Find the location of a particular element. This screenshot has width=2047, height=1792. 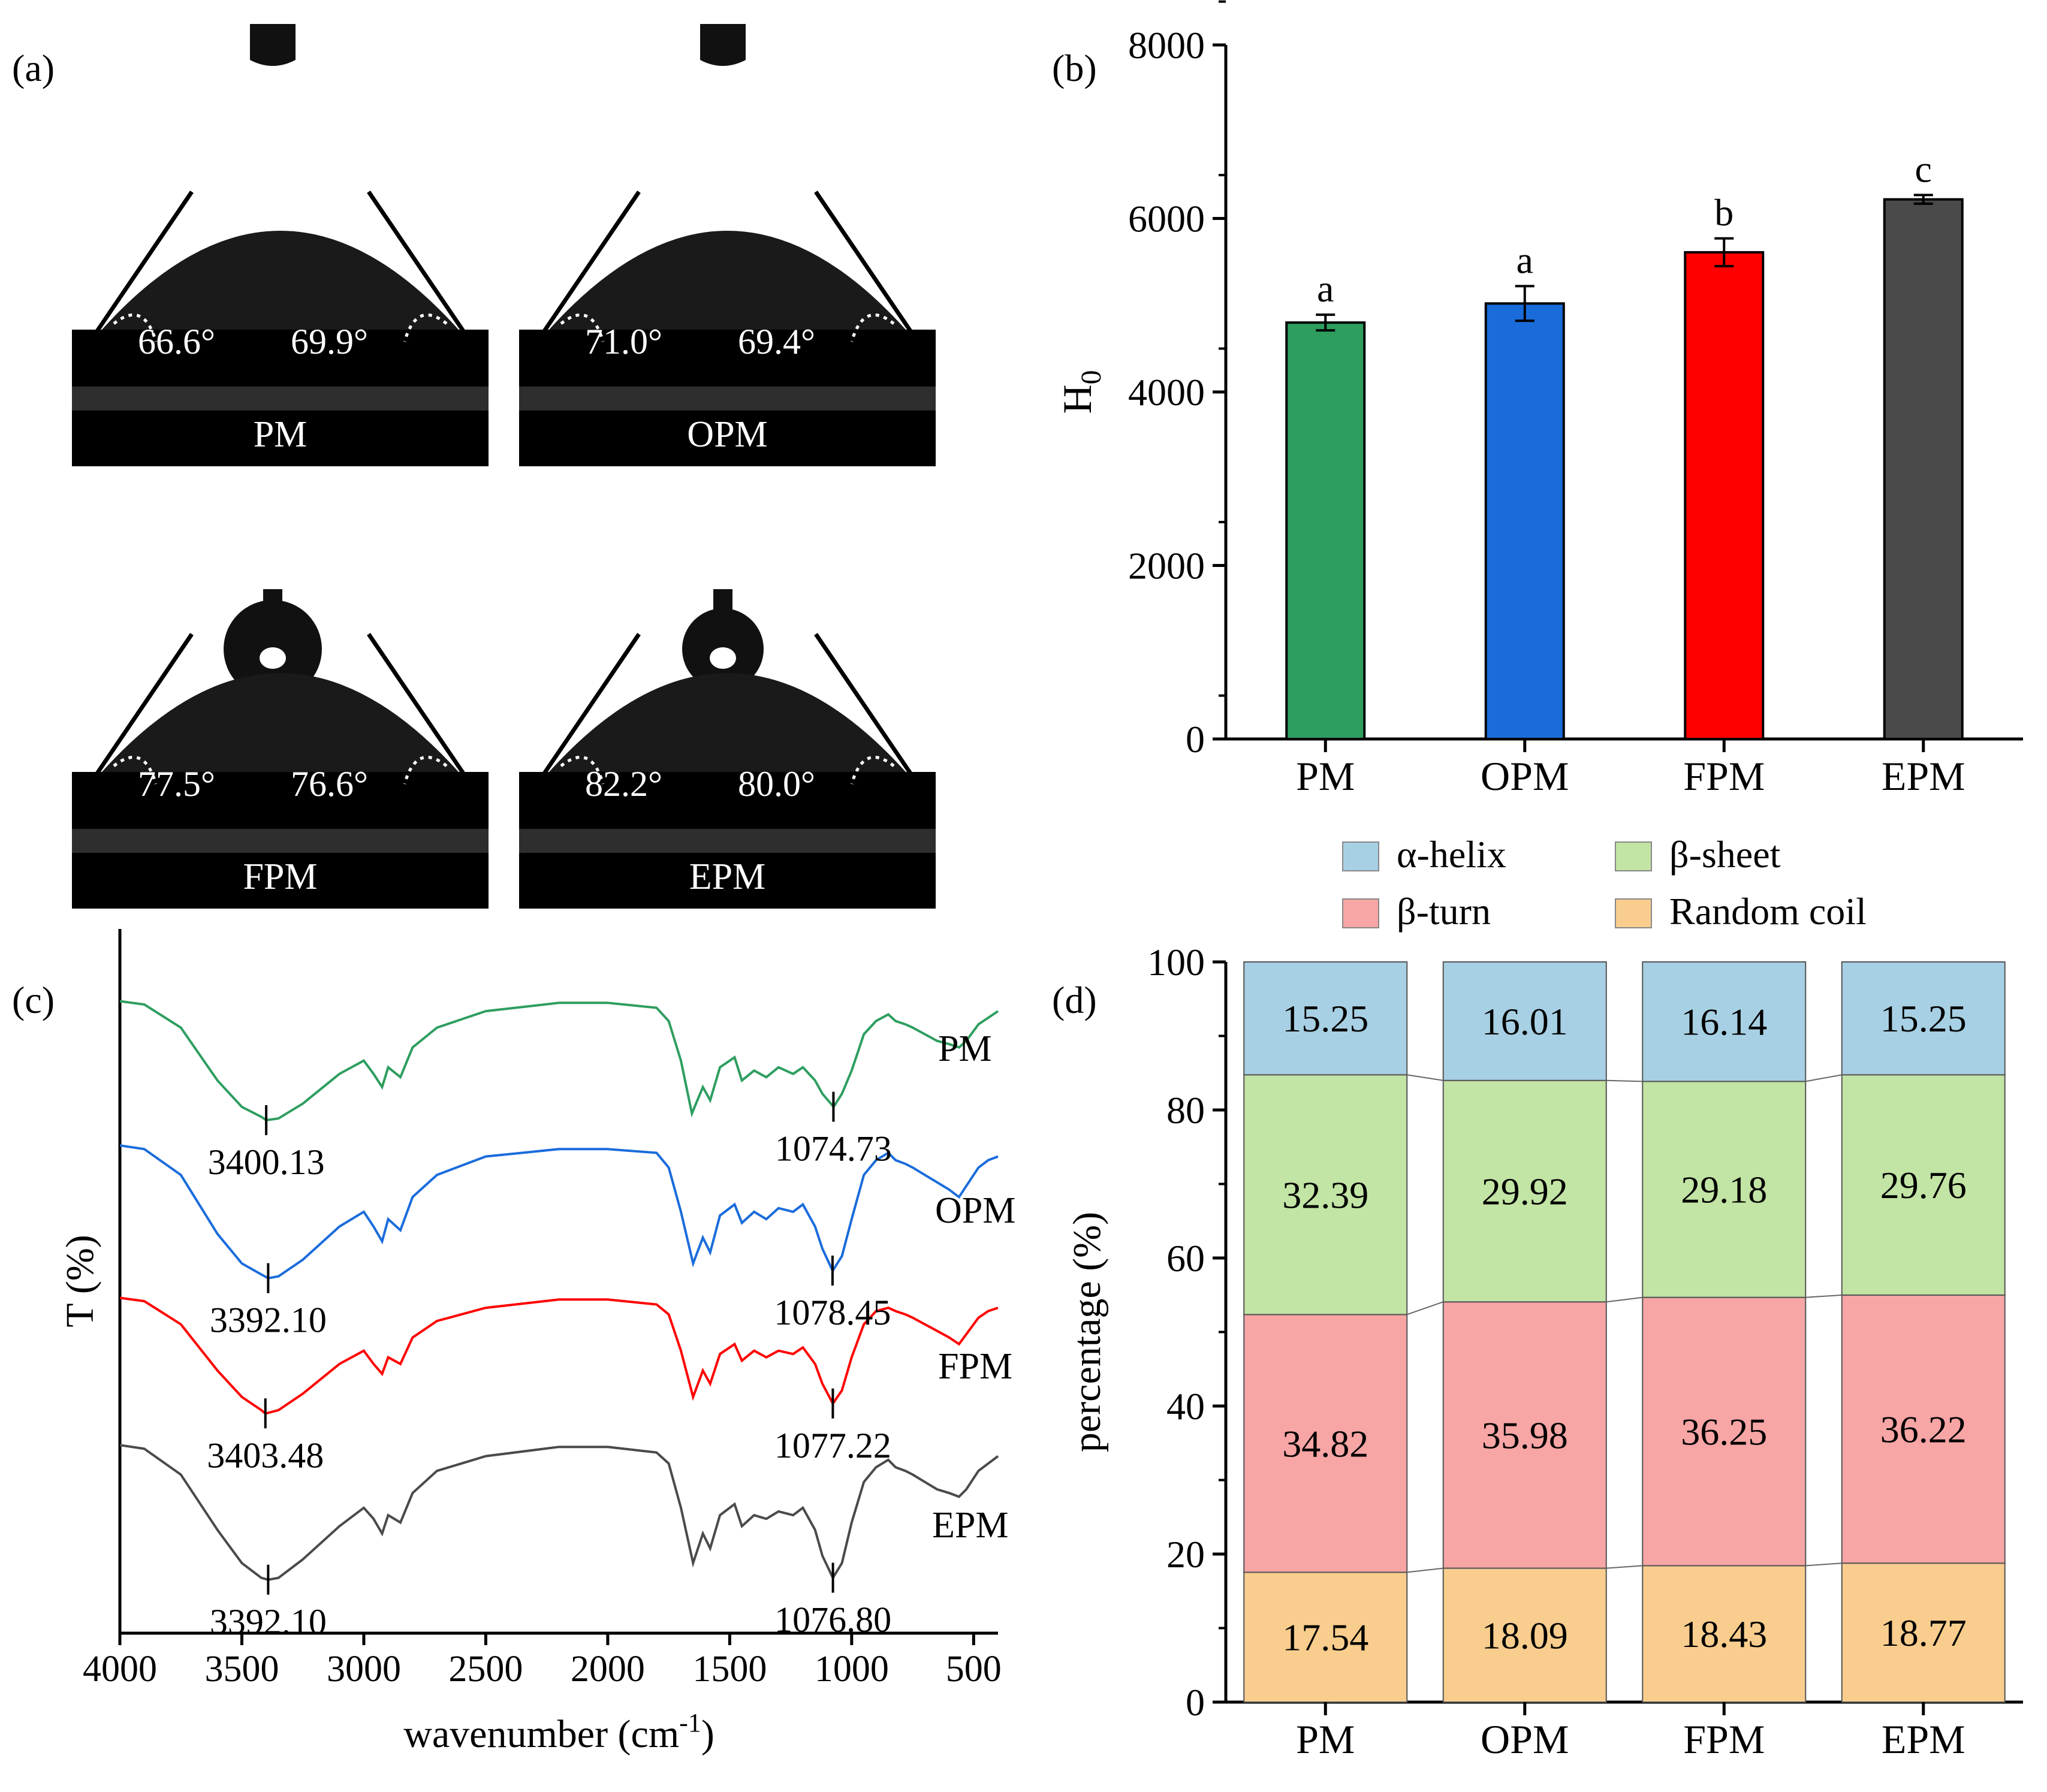

legend-swatch-alpha-helix is located at coordinates (1360, 856).